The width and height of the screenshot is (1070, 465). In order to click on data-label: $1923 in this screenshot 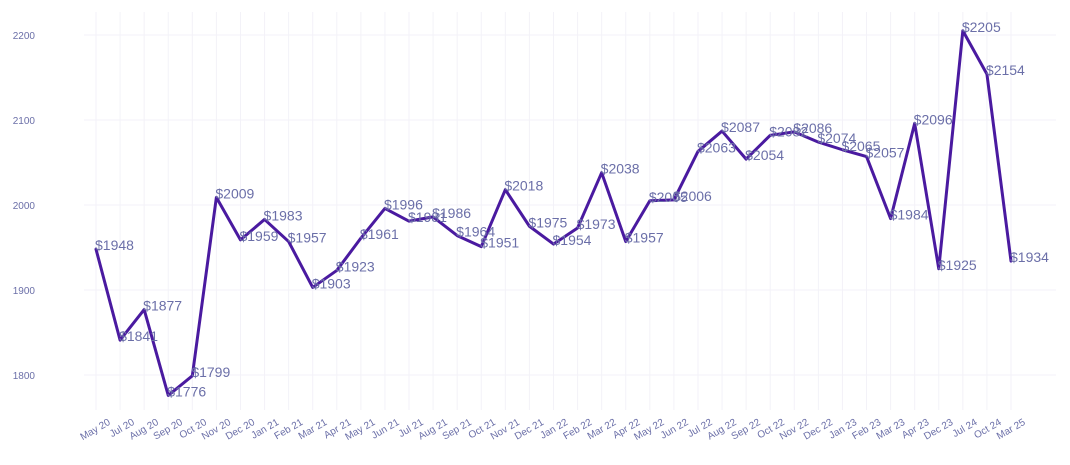, I will do `click(355, 266)`.